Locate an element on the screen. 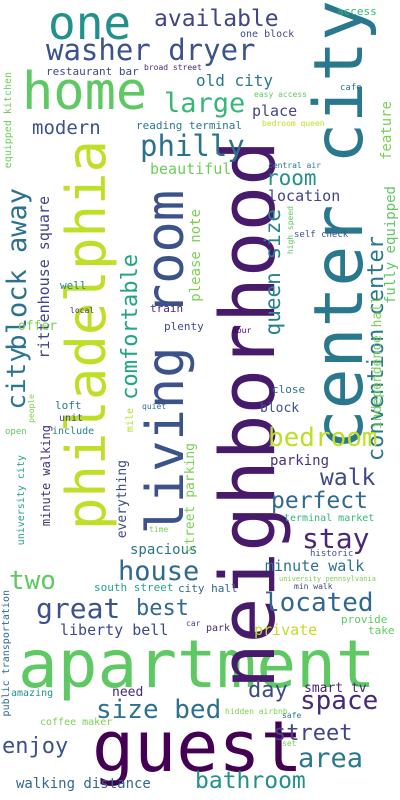 The height and width of the screenshot is (800, 400). word-set: set is located at coordinates (289, 743).